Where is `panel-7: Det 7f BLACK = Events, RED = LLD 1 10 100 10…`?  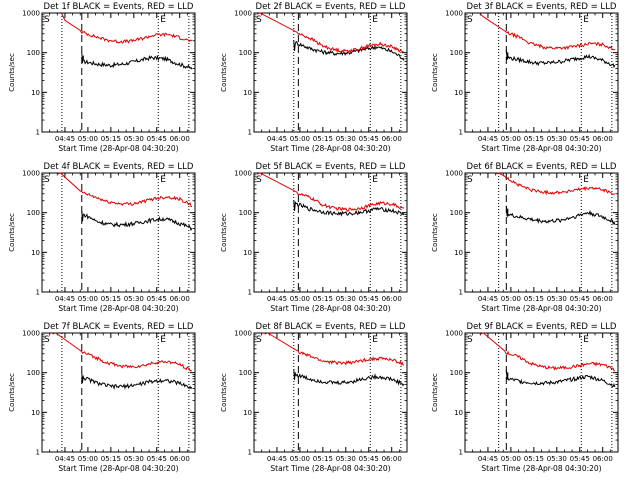
panel-7: Det 7f BLACK = Events, RED = LLD 1 10 100 10… is located at coordinates (102, 397).